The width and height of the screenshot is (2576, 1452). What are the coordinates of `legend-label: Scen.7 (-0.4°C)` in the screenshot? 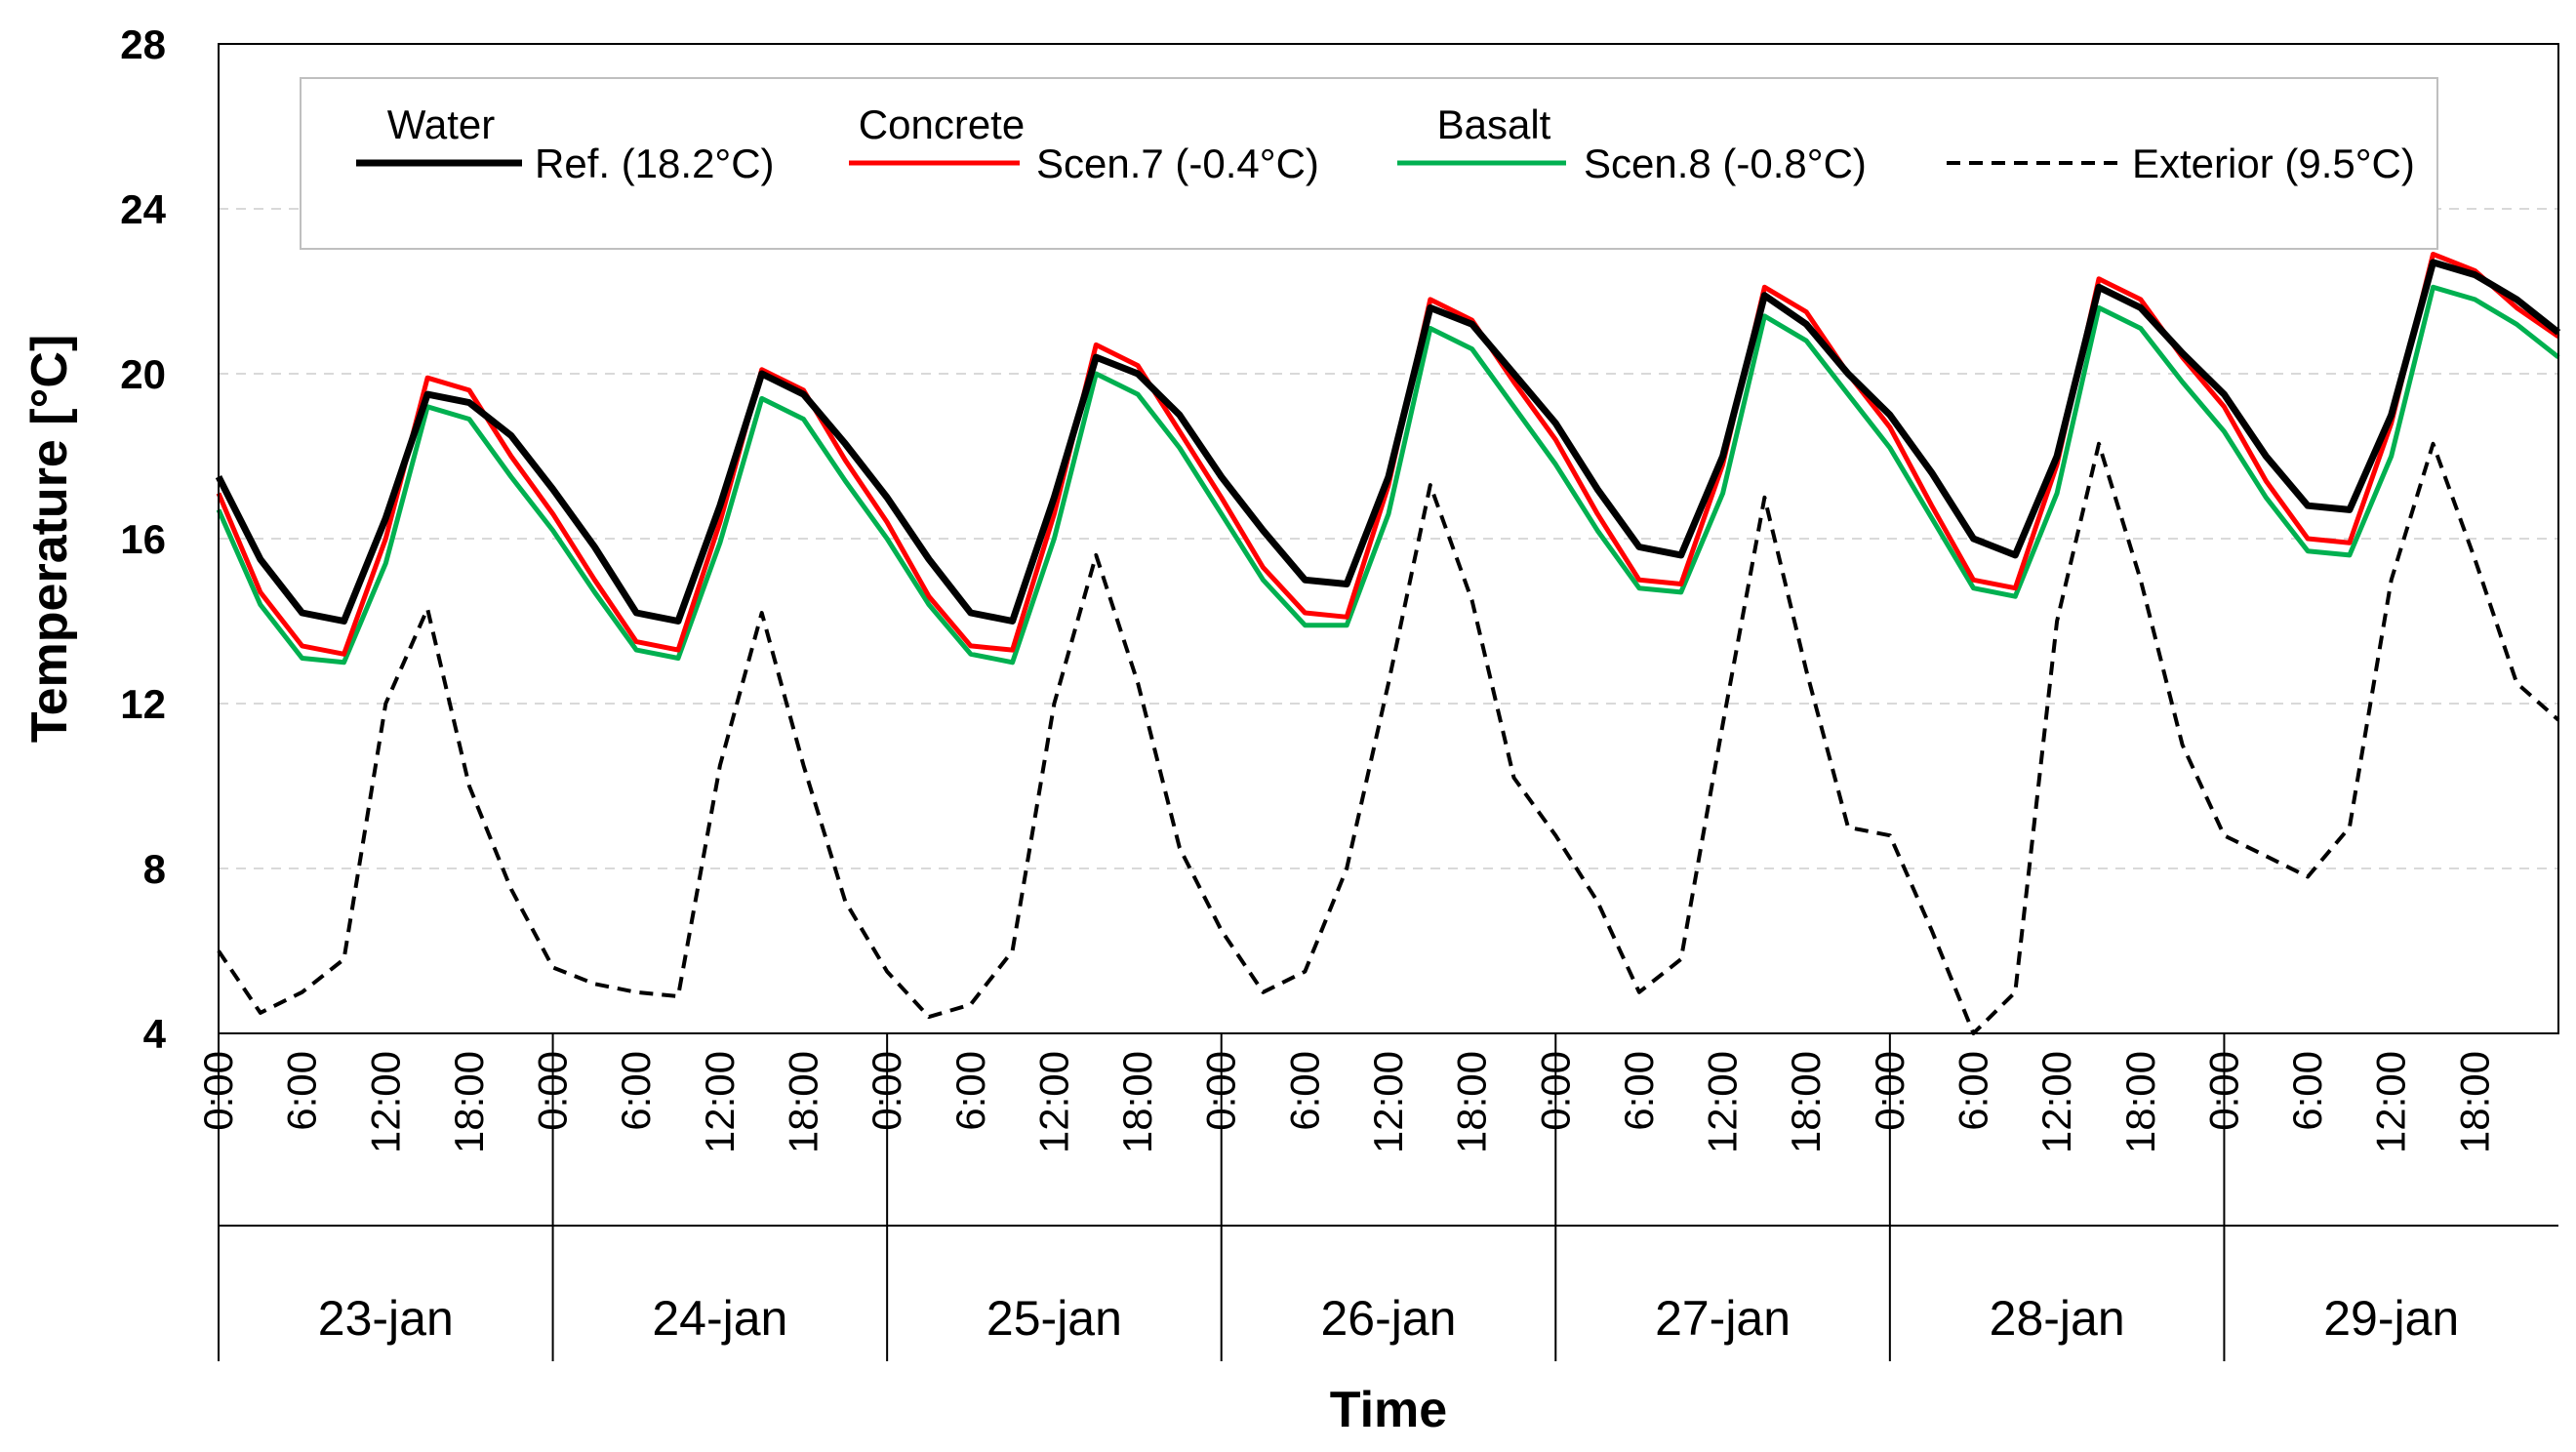 It's located at (1177, 163).